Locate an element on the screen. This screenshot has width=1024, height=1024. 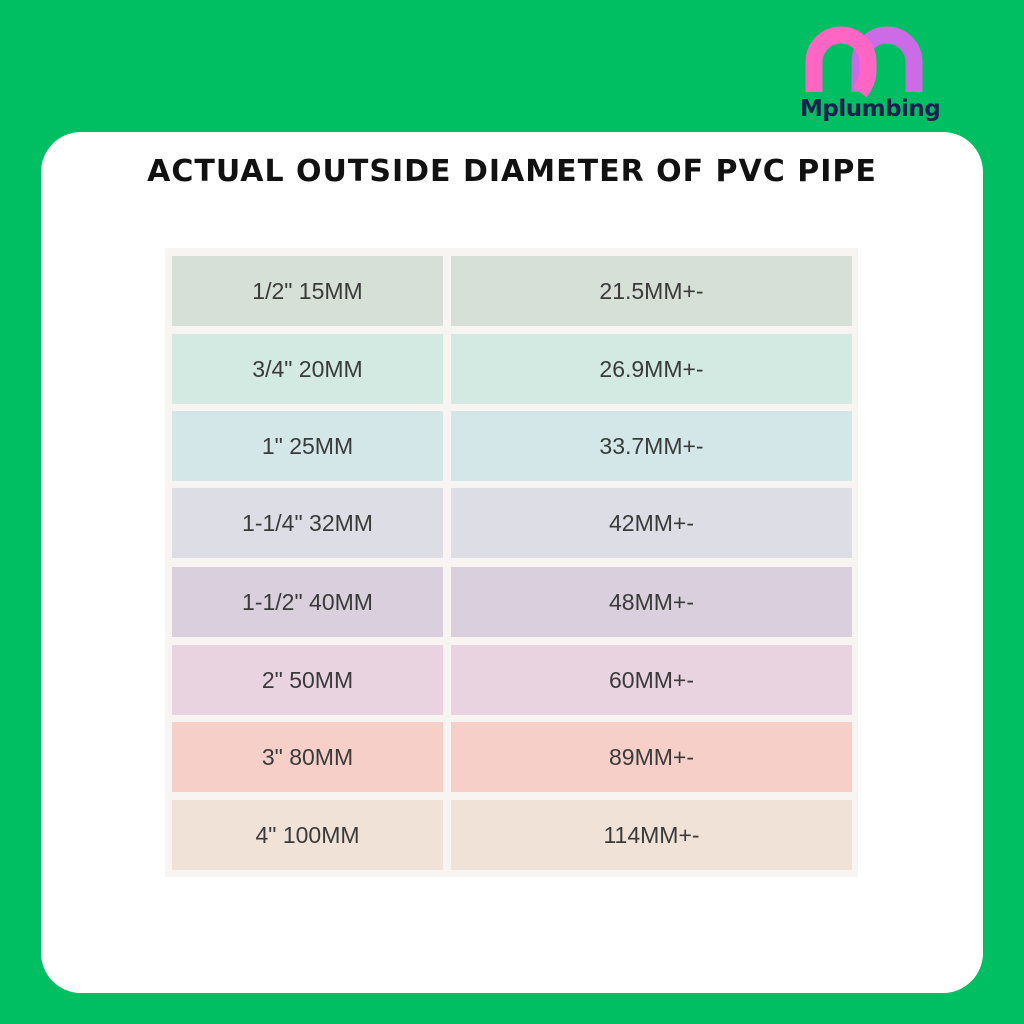
table-row: 1-1/2" 40MM 48MM+- is located at coordinates (512, 602).